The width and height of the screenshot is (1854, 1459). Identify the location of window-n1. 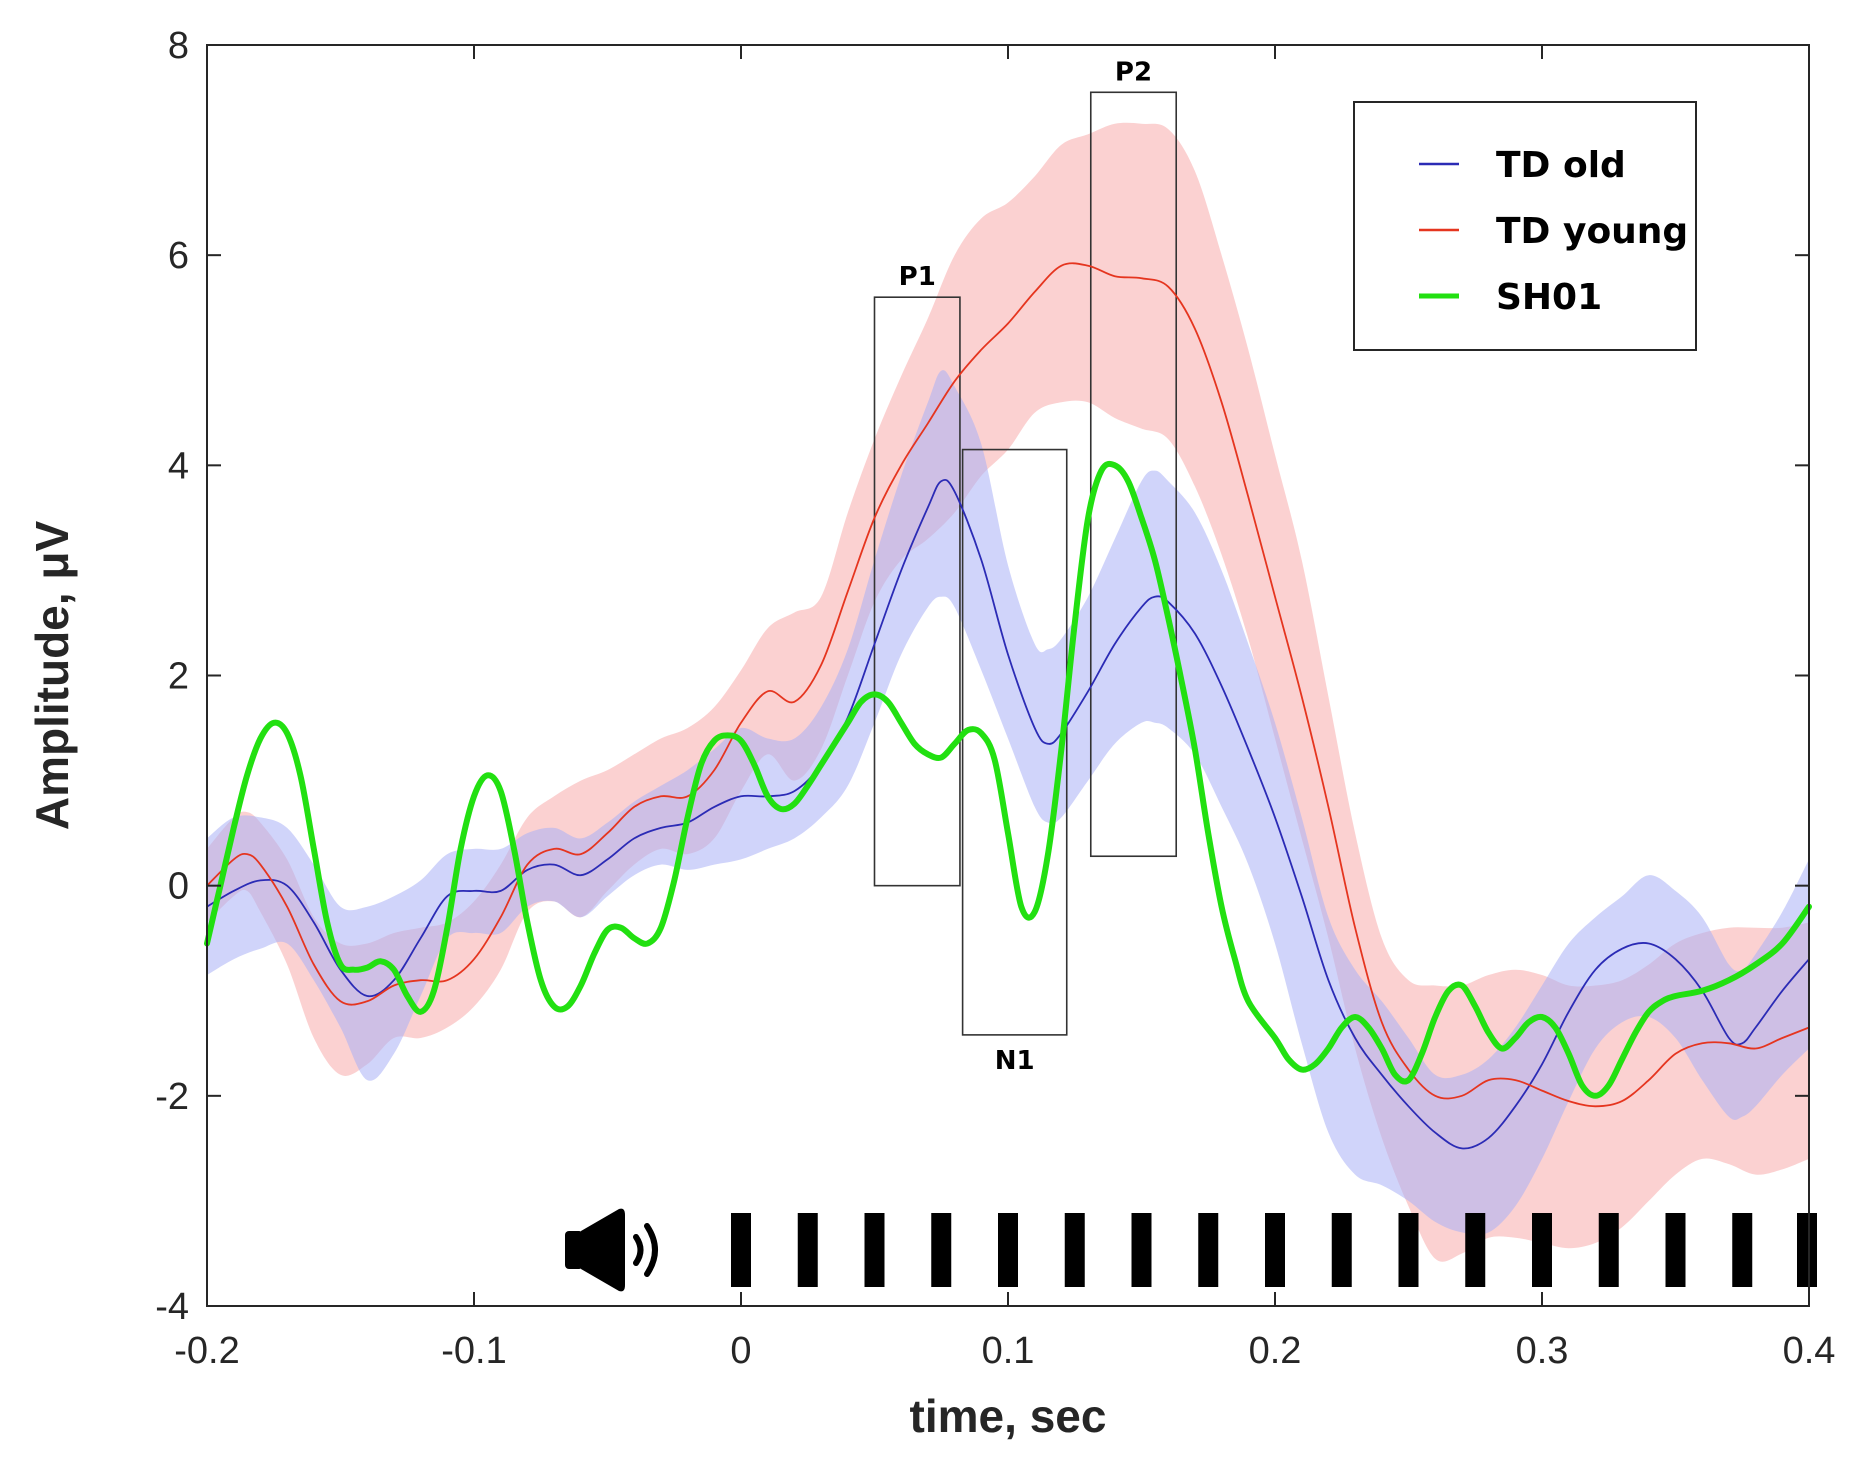
(1014, 742).